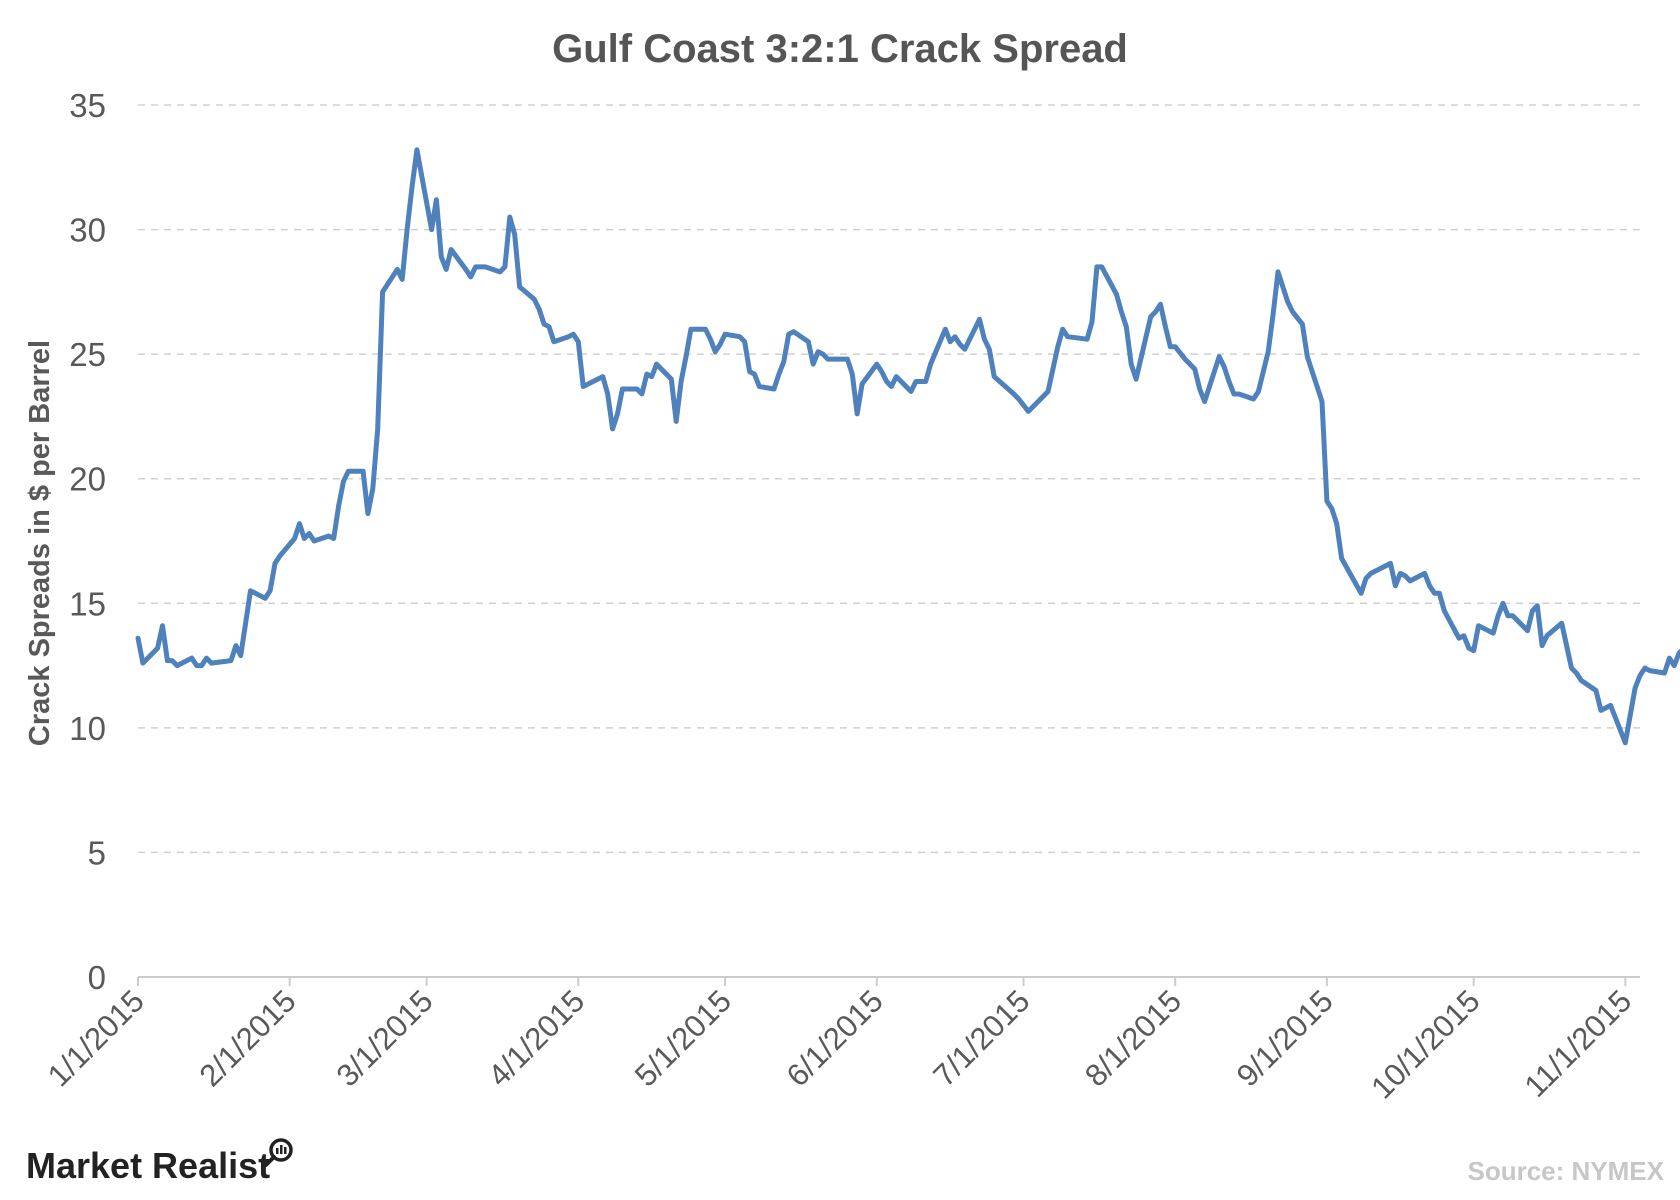  I want to click on y-tick-label: 15, so click(87, 603).